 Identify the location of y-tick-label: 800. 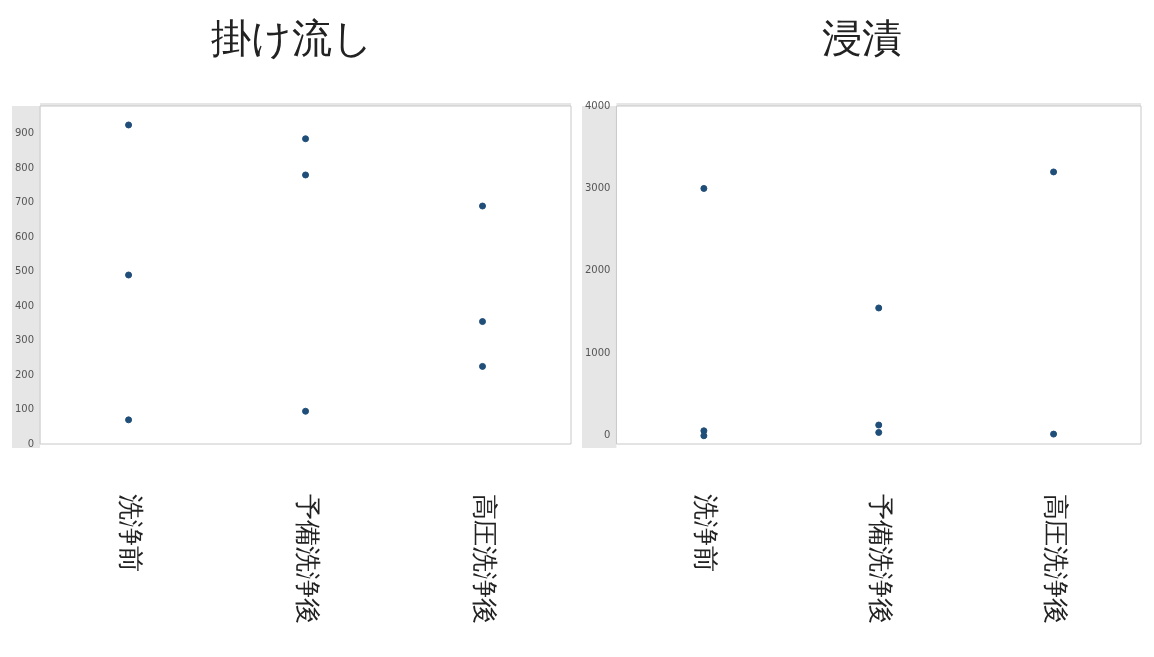
(24, 167).